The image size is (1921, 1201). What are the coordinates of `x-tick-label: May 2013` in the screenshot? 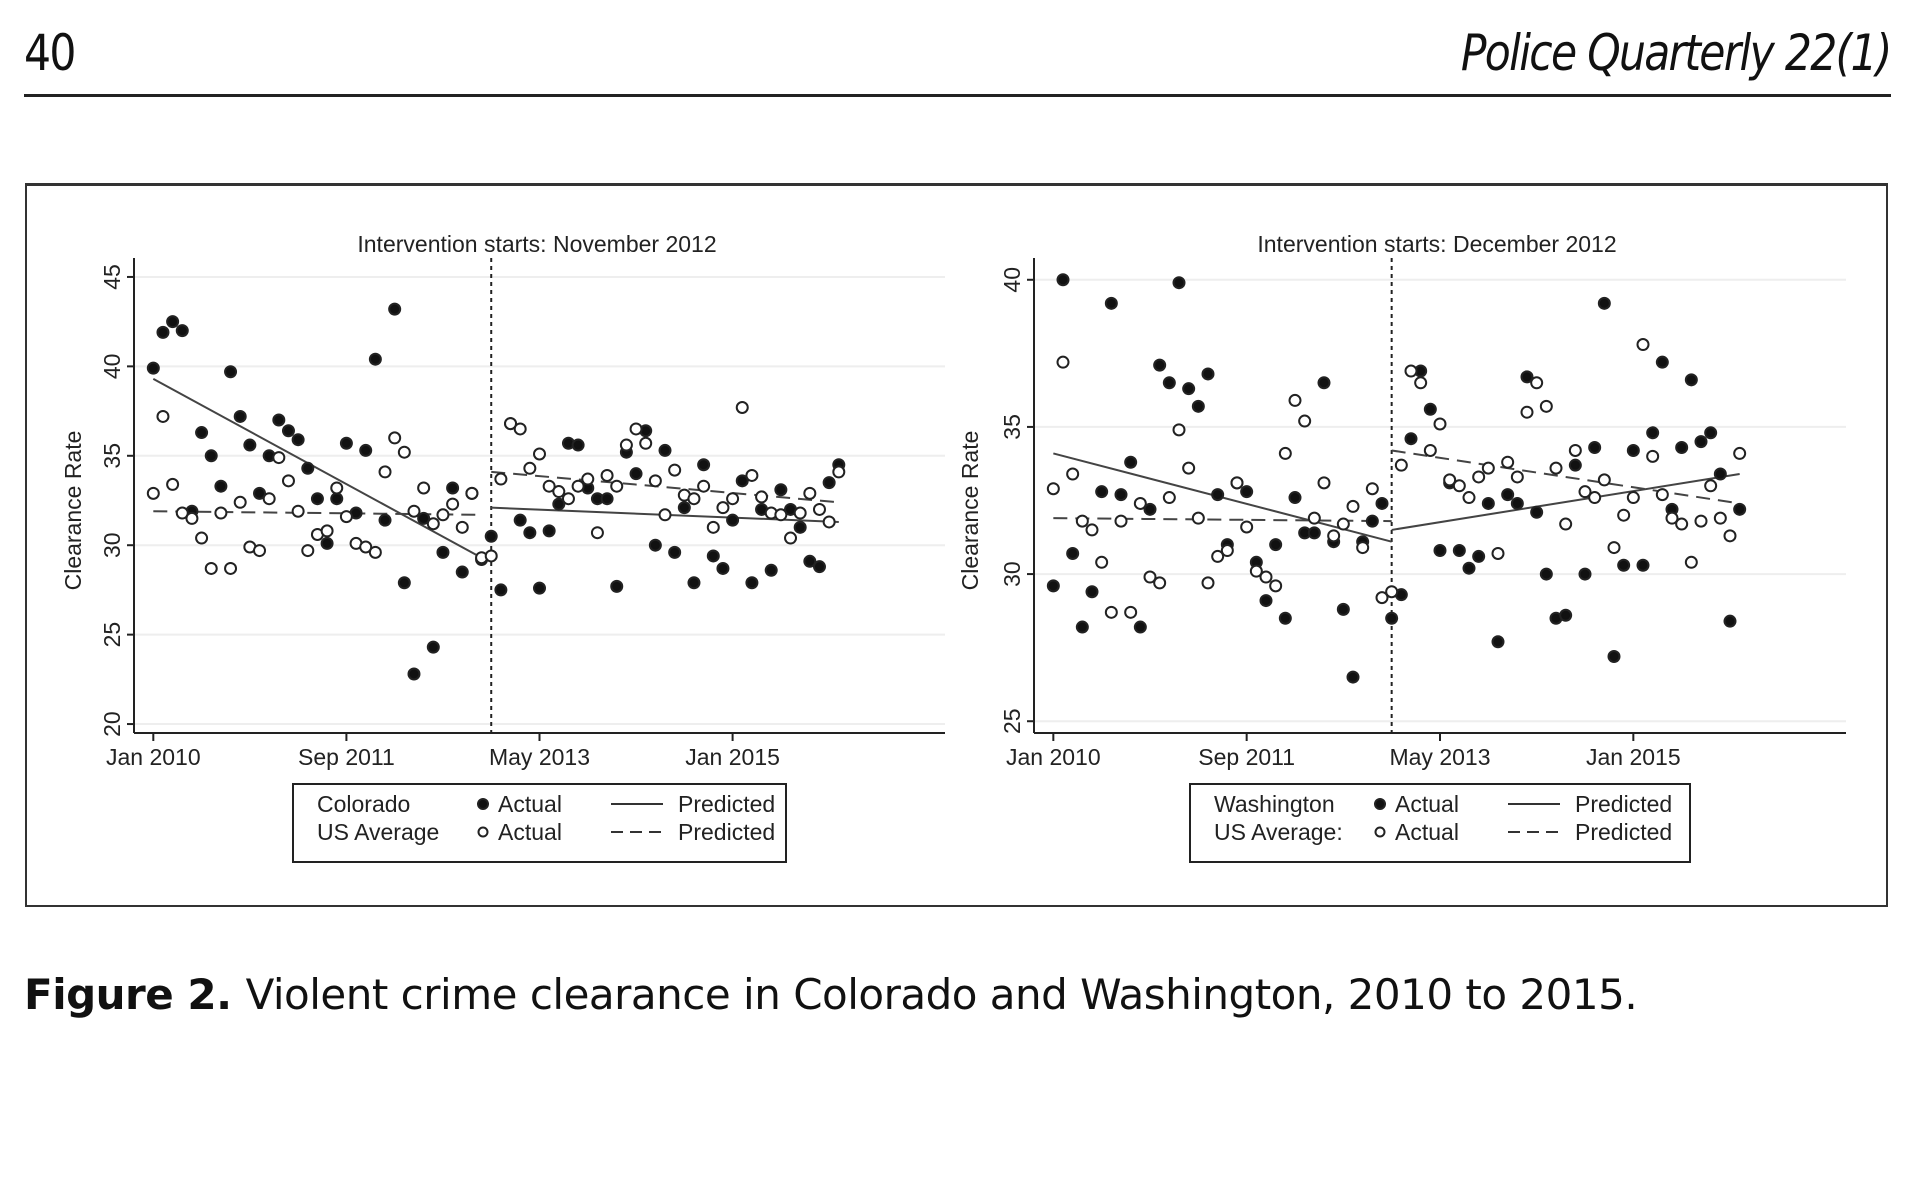 It's located at (1439, 757).